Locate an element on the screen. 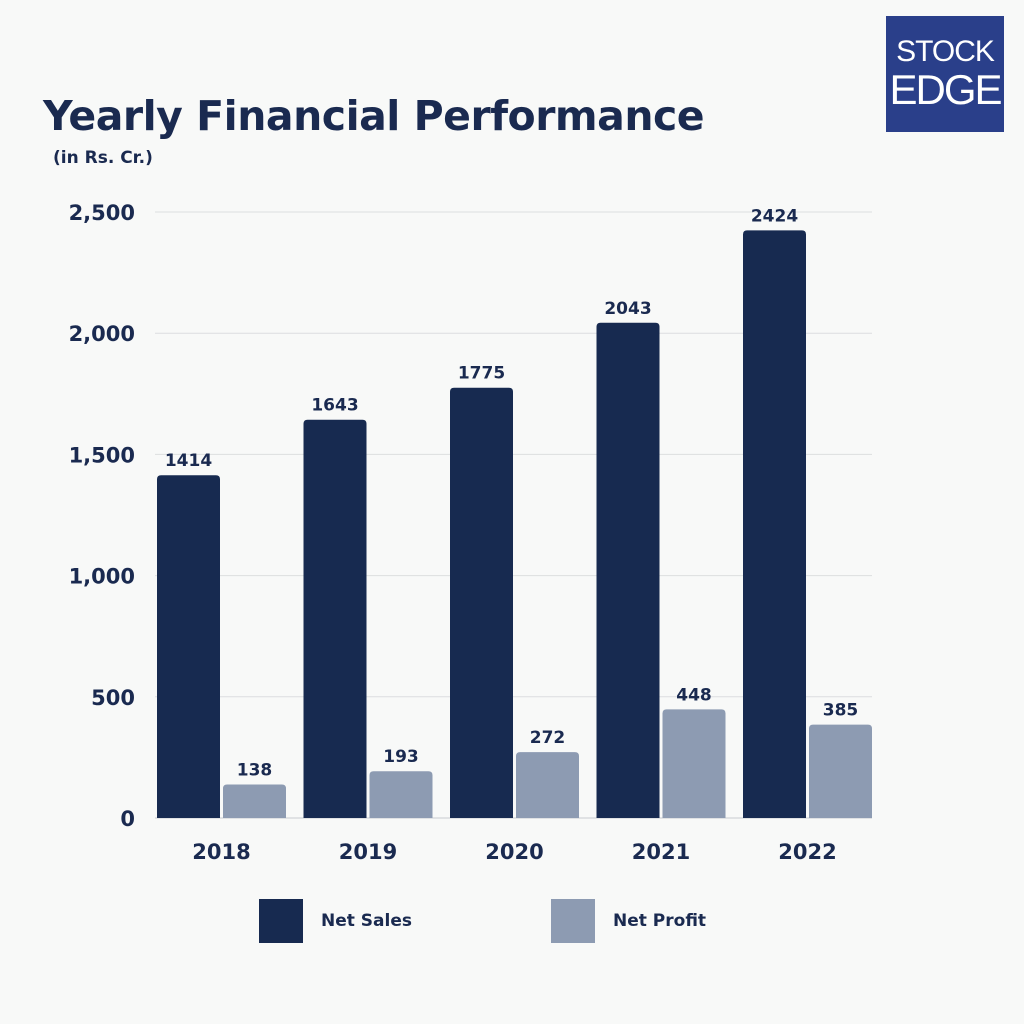 Image resolution: width=1024 pixels, height=1024 pixels. data-label: 385 is located at coordinates (841, 711).